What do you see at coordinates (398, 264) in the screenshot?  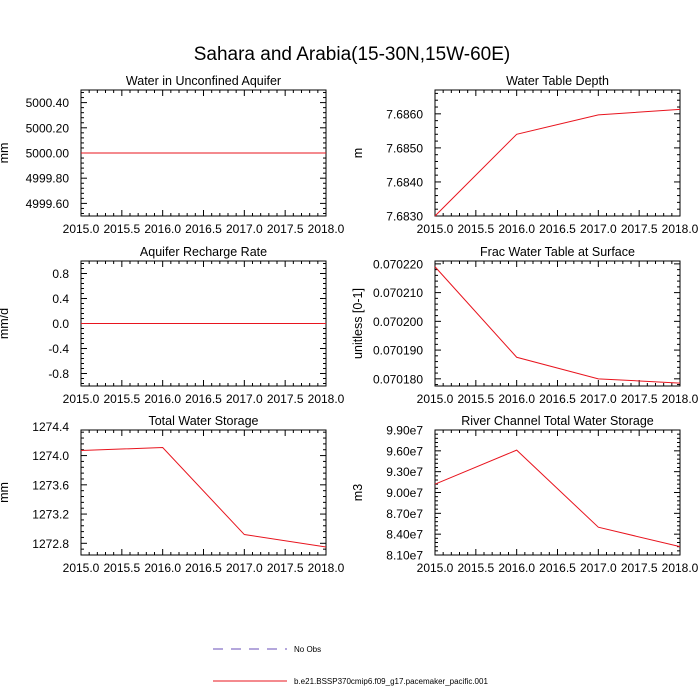 I see `y-tick-label: 0.070220` at bounding box center [398, 264].